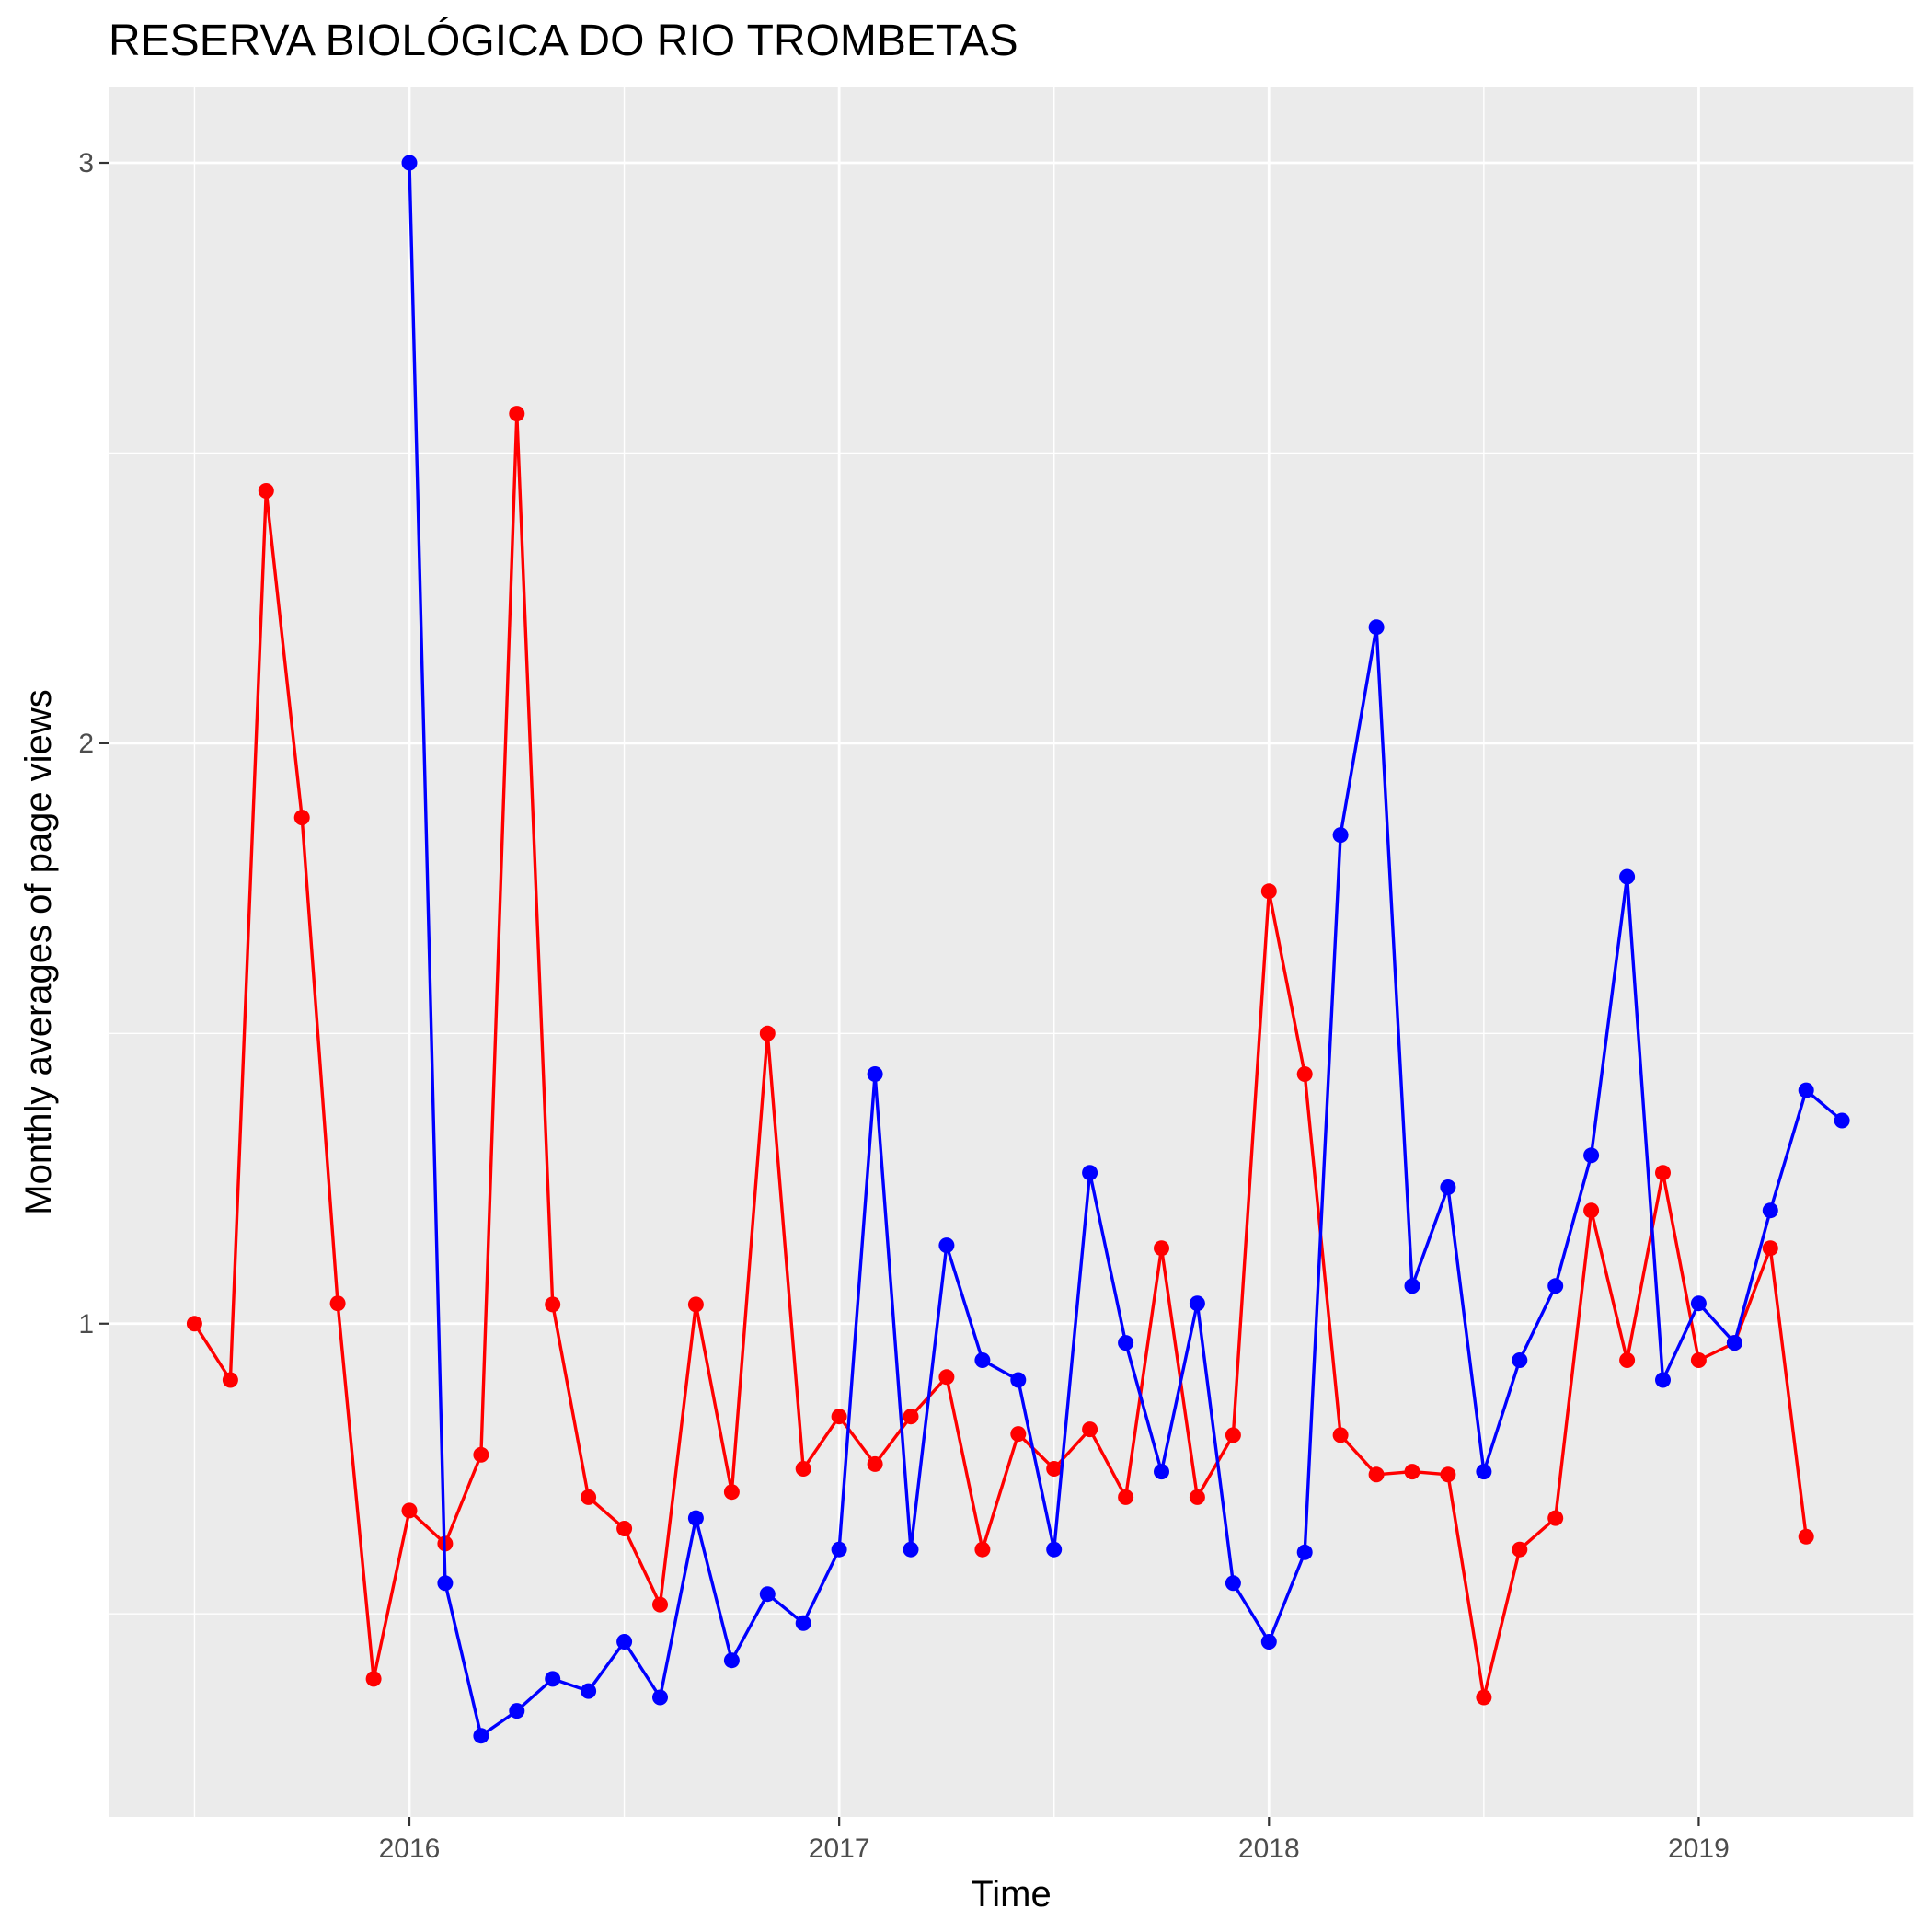 This screenshot has height=1932, width=1932. Describe the element at coordinates (1054, 1840) in the screenshot. I see `x-axis: 2016 2017 2018 2019` at that location.